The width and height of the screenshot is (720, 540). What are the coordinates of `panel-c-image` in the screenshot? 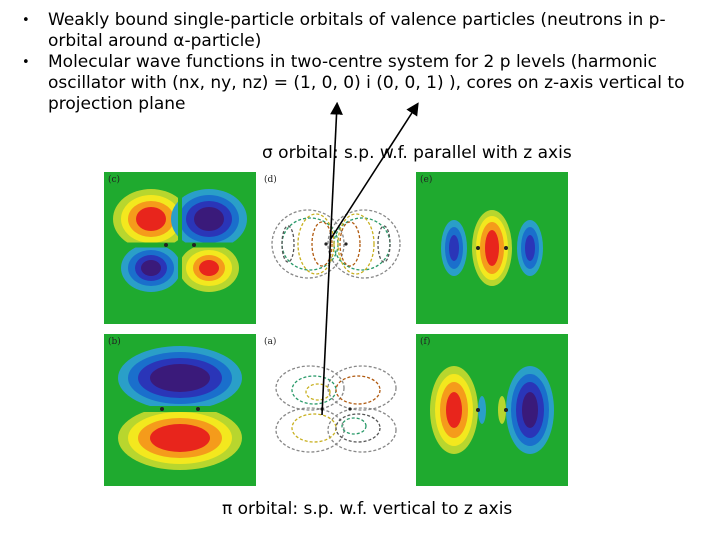 It's located at (180, 248).